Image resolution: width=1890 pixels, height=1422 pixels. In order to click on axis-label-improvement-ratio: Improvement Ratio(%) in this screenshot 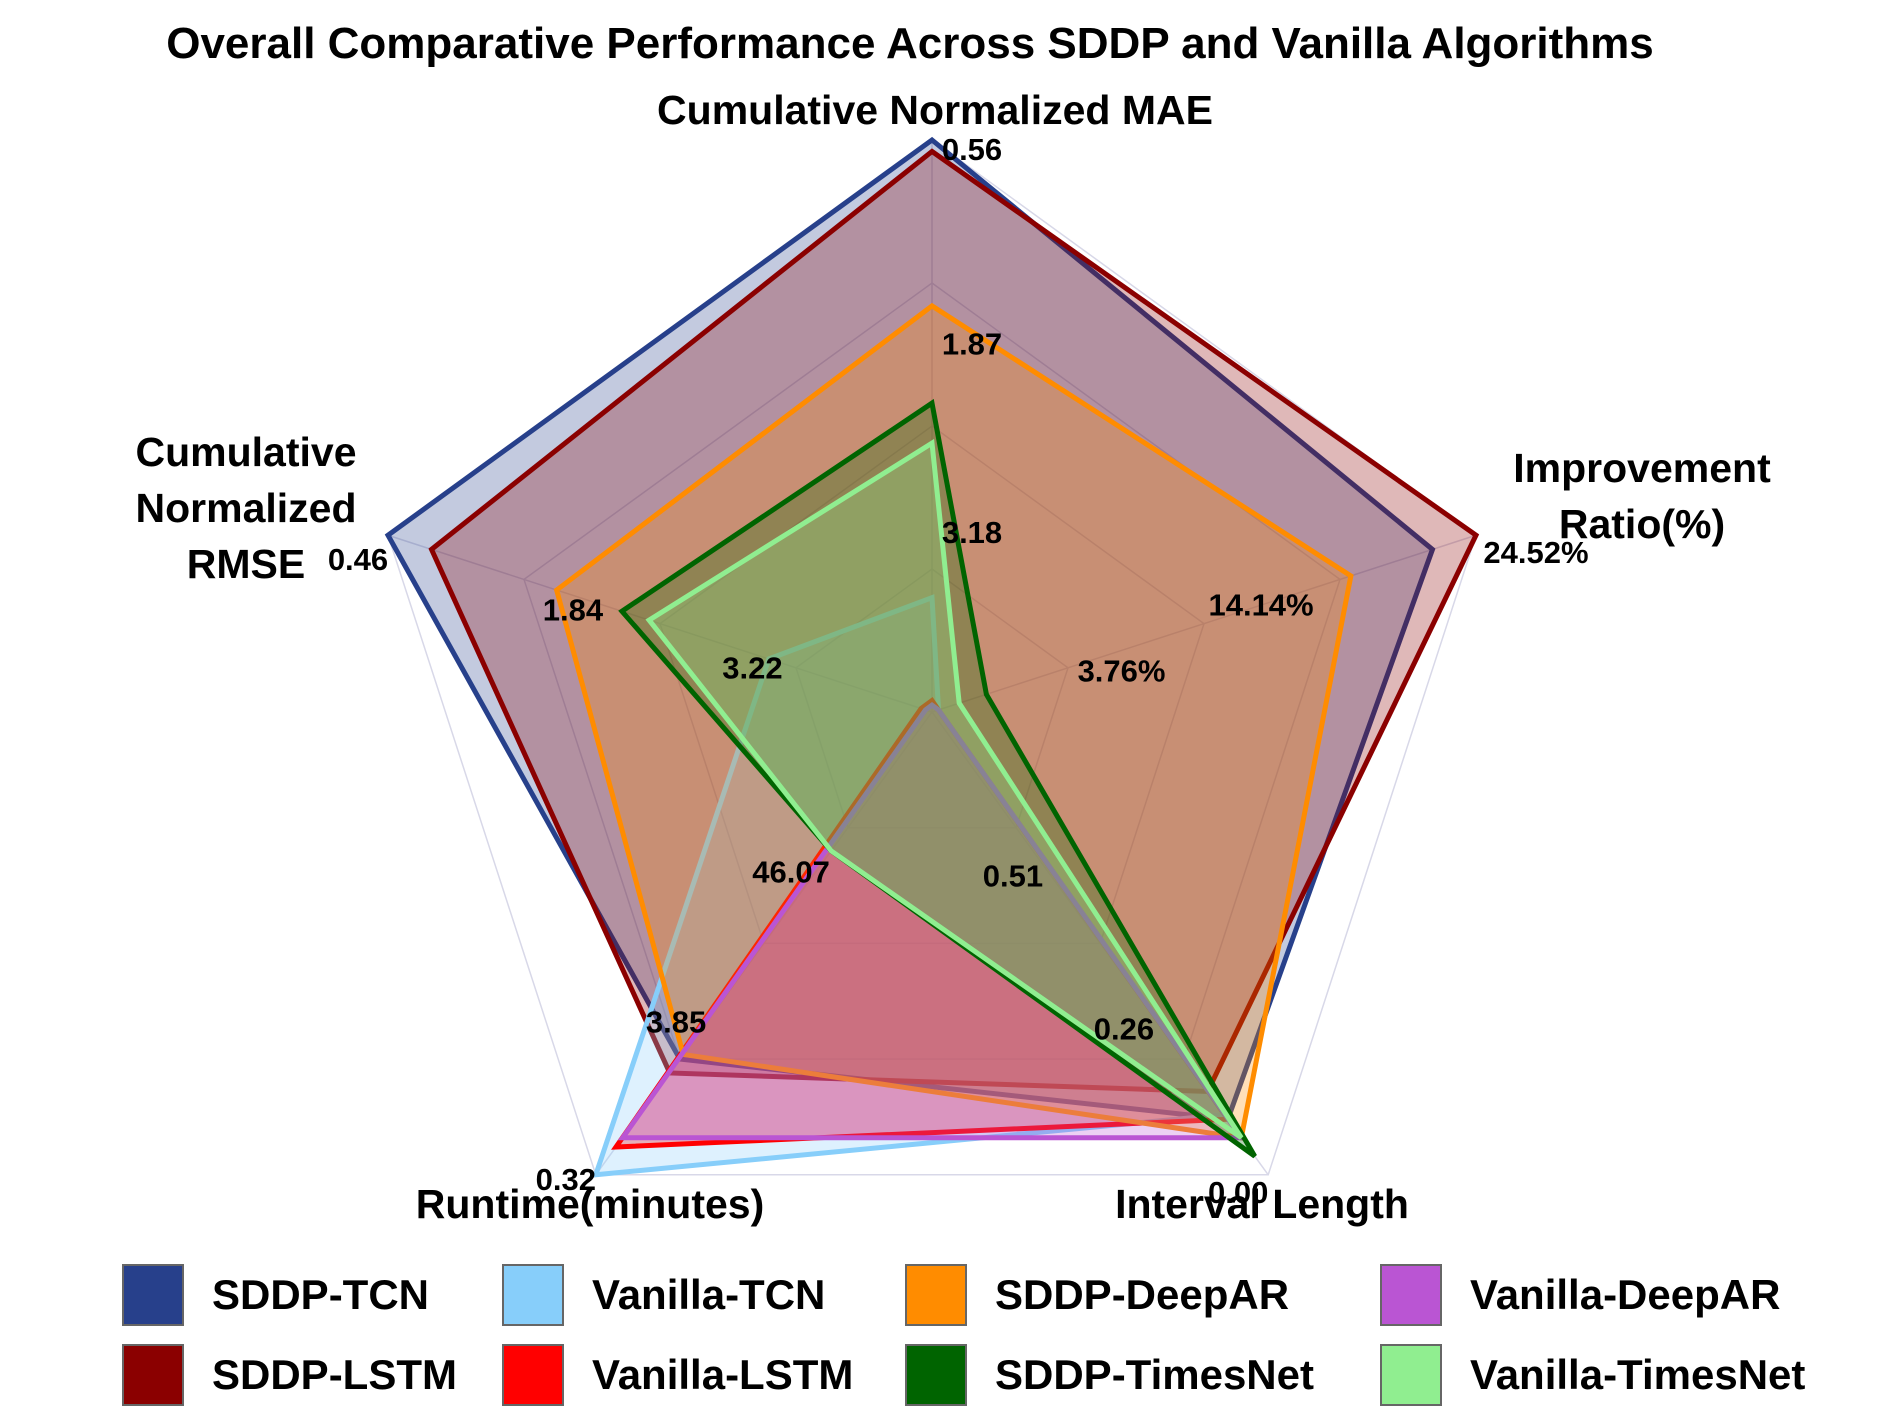, I will do `click(1642, 496)`.